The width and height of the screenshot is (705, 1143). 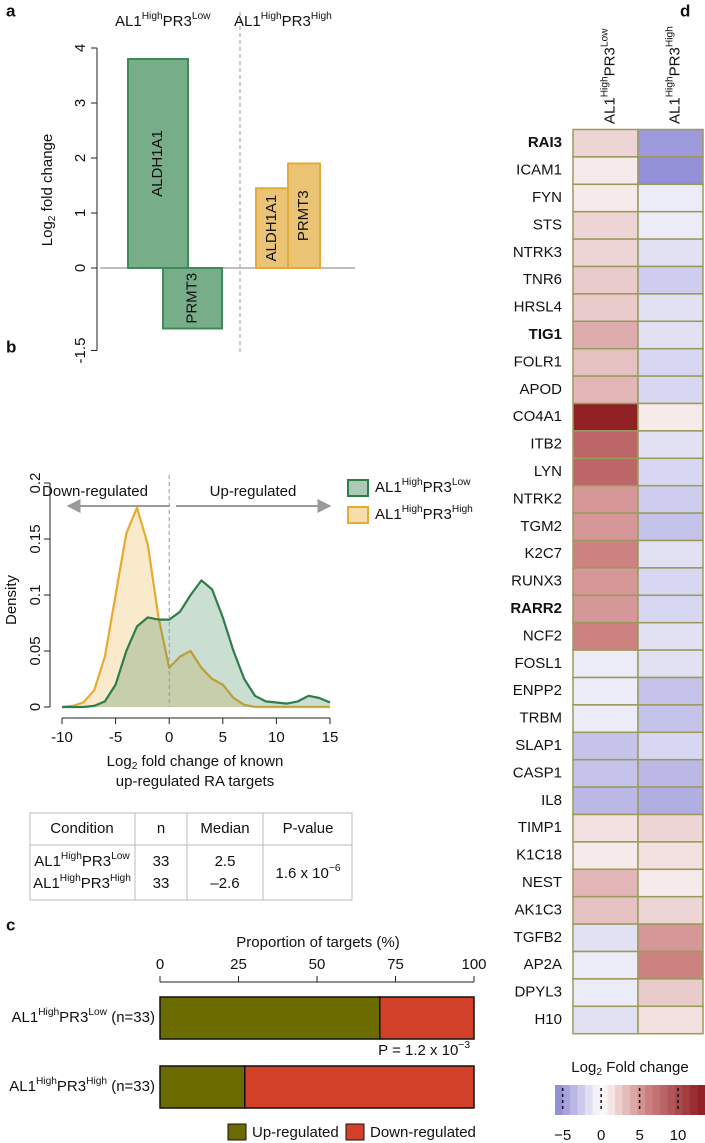 I want to click on row-label: ITB2, so click(x=546, y=444).